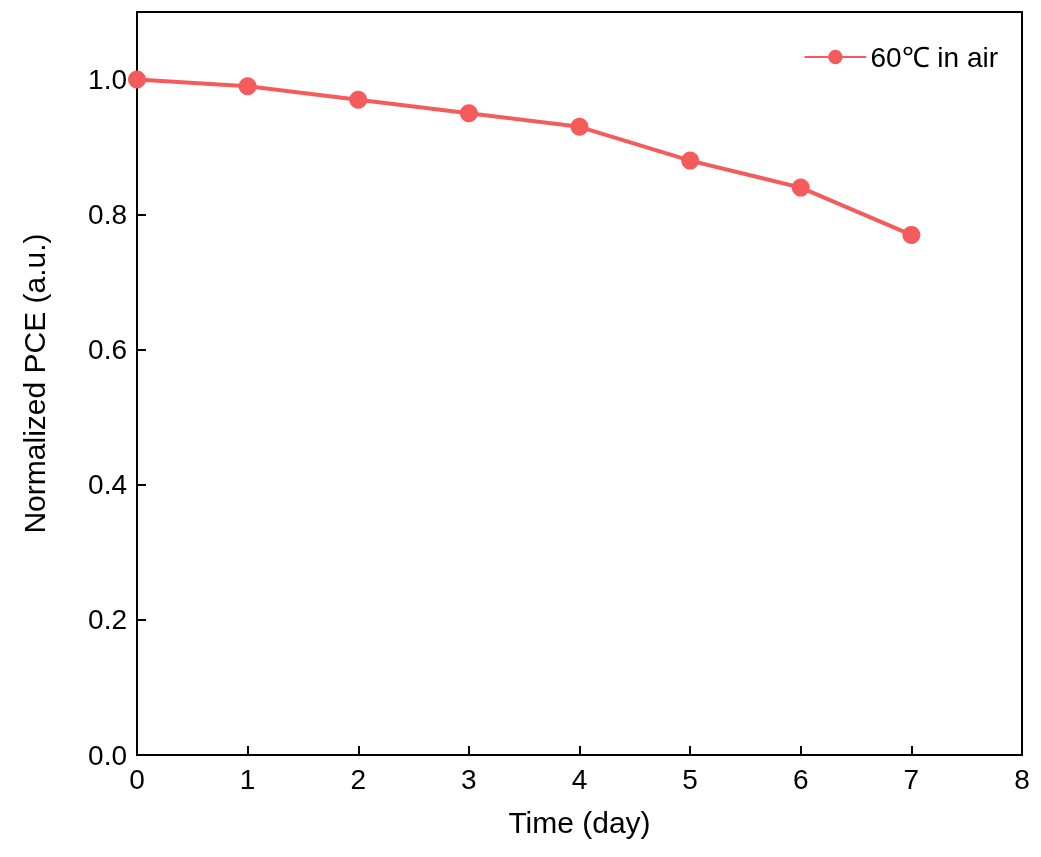 The image size is (1041, 857). Describe the element at coordinates (469, 779) in the screenshot. I see `x-tick-label: 3` at that location.